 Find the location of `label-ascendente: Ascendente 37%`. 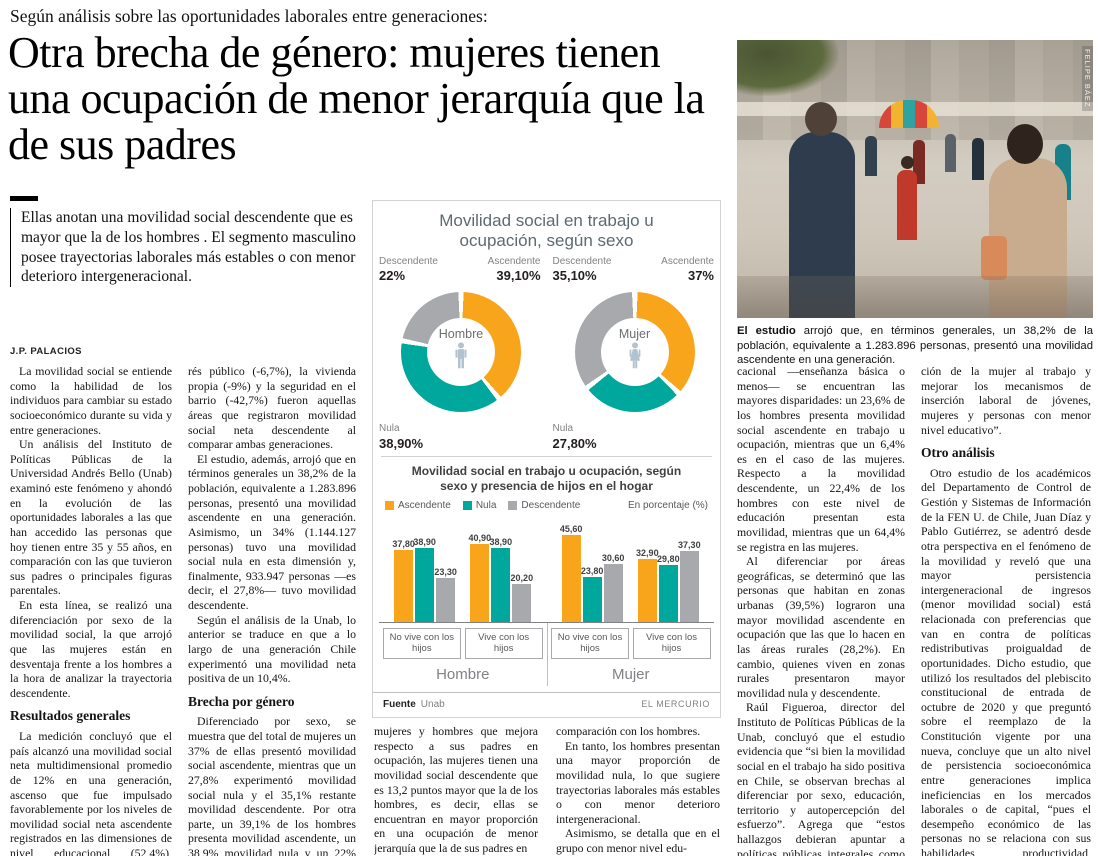

label-ascendente: Ascendente 37% is located at coordinates (687, 269).